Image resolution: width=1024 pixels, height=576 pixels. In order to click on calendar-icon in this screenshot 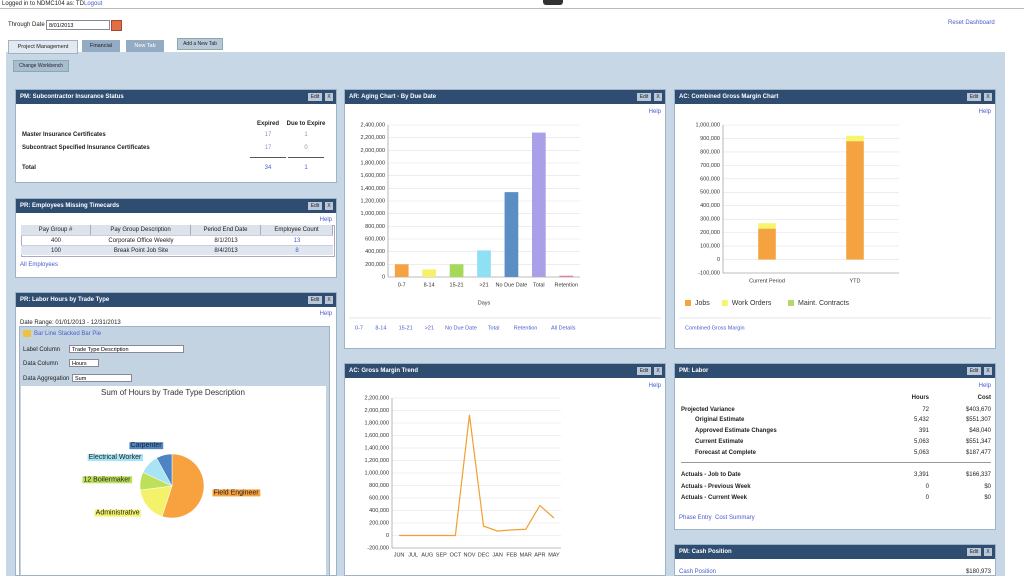, I will do `click(116, 25)`.